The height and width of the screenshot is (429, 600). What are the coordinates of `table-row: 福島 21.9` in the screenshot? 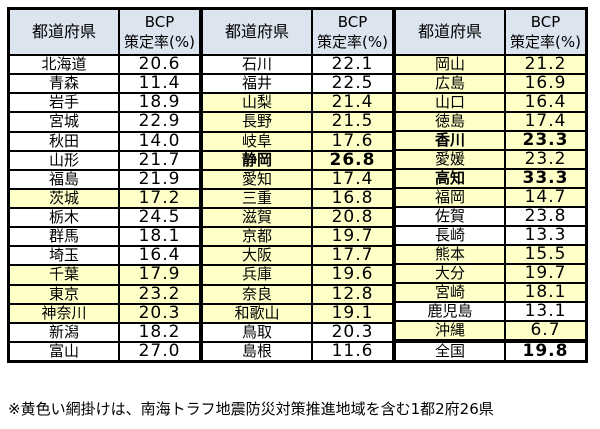 It's located at (104, 179).